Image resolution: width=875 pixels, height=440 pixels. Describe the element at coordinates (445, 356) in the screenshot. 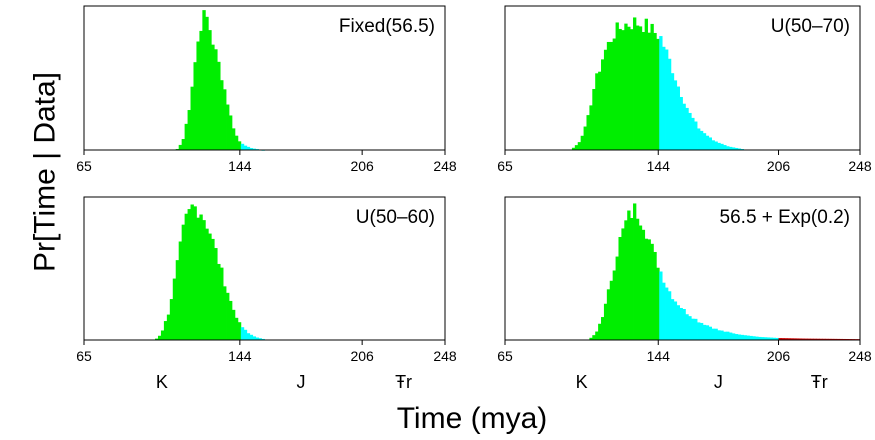

I see `x-tick-label: 248` at that location.